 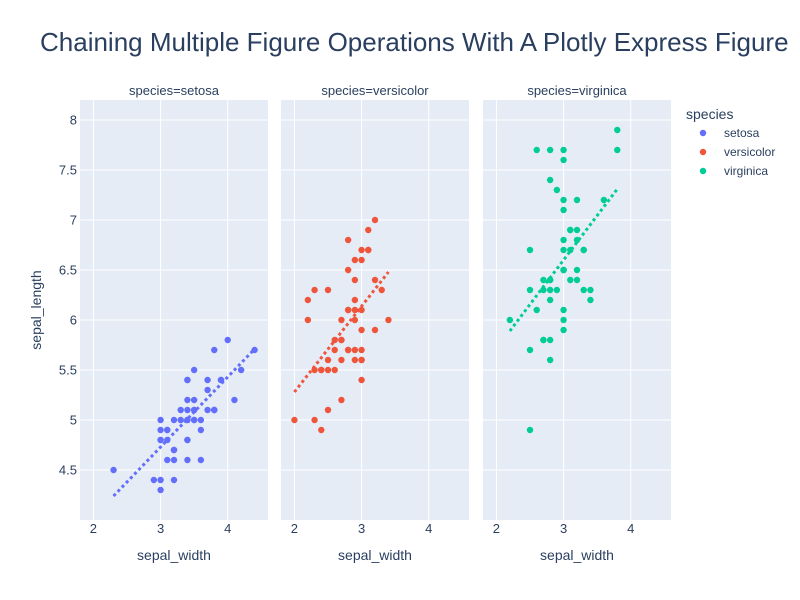 What do you see at coordinates (734, 171) in the screenshot?
I see `legend-item-virginica: virginica` at bounding box center [734, 171].